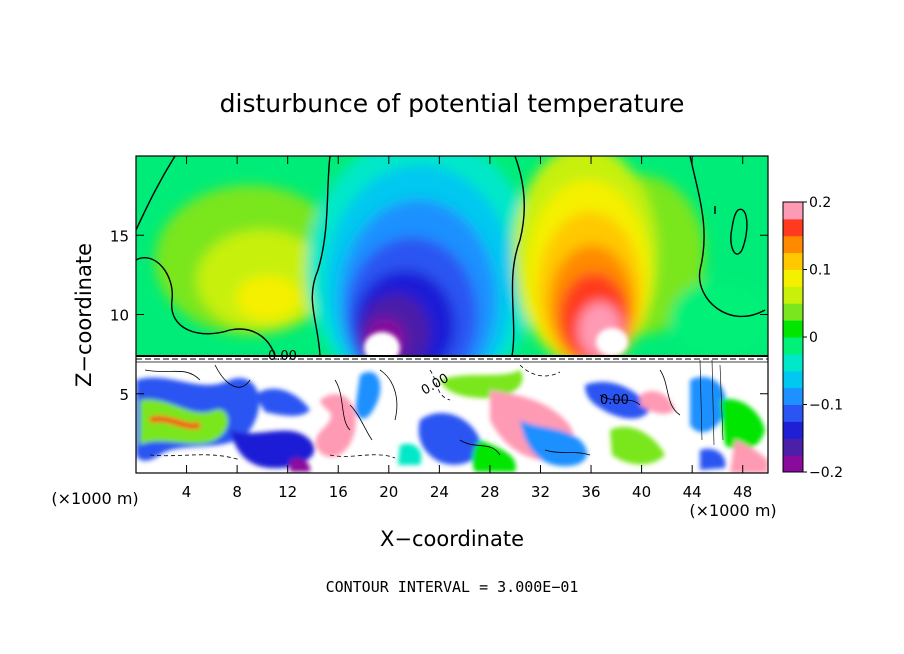  Describe the element at coordinates (452, 587) in the screenshot. I see `contour-interval-note: CONTOUR INTERVAL = 3.000E−01` at that location.